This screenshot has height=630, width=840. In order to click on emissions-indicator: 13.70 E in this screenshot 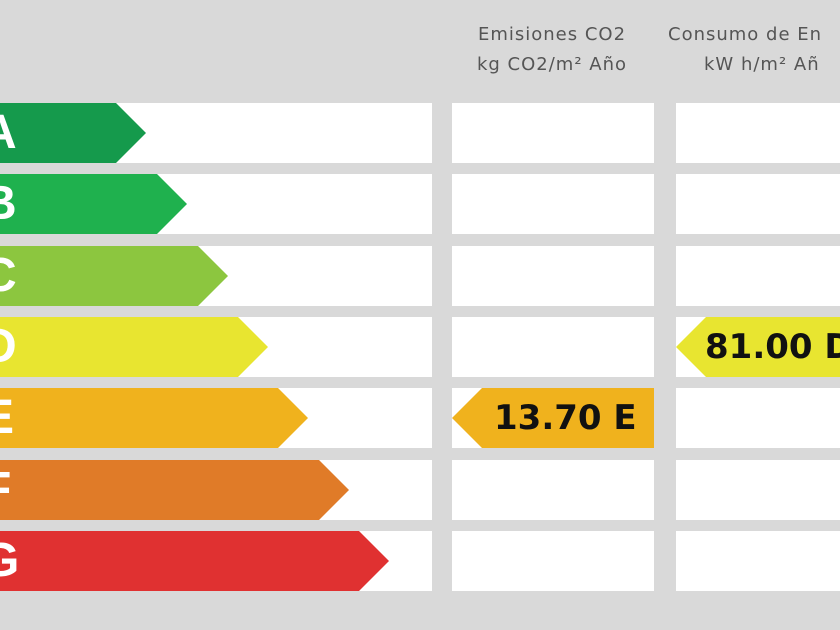, I will do `click(553, 418)`.